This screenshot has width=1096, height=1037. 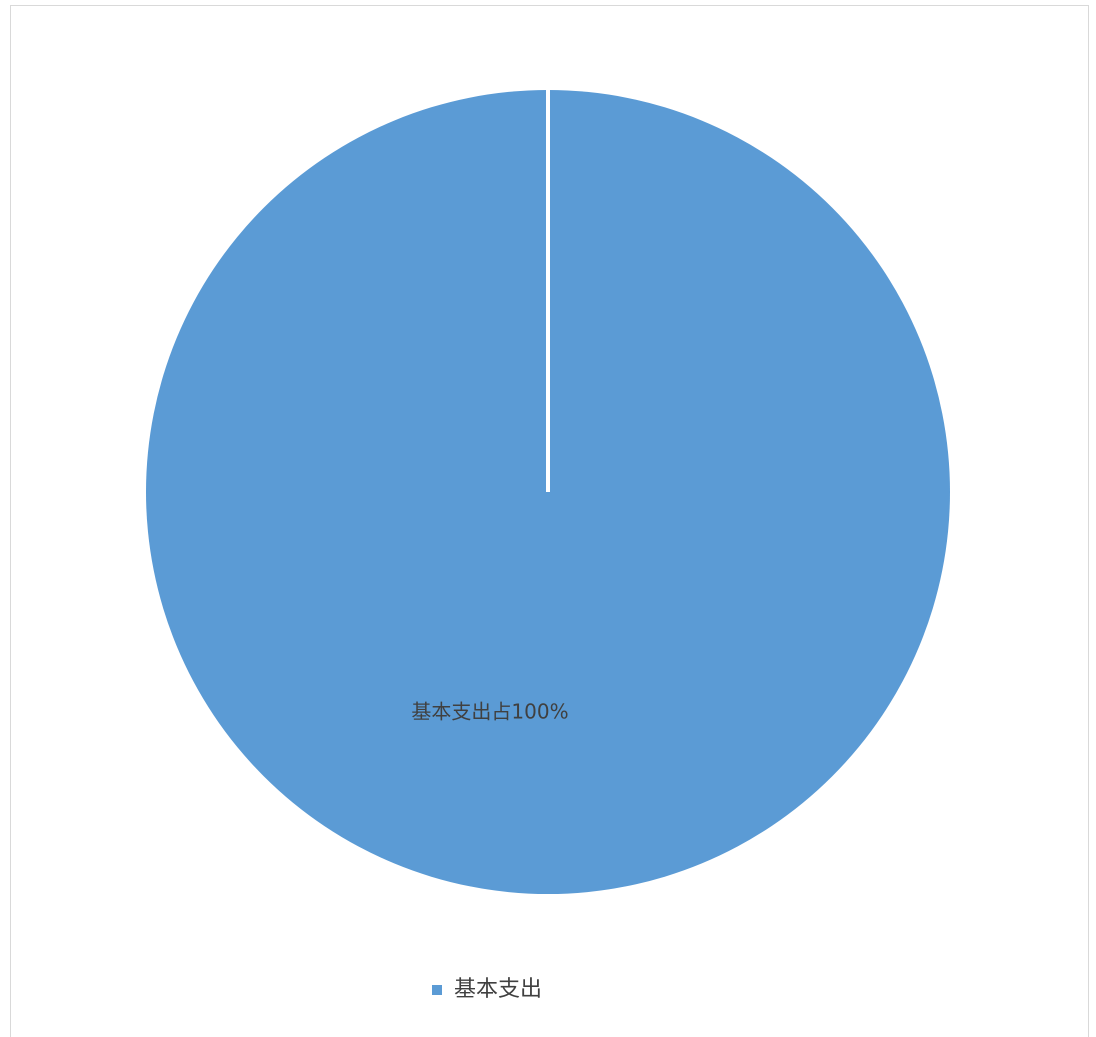 I want to click on legend-marker, so click(x=437, y=990).